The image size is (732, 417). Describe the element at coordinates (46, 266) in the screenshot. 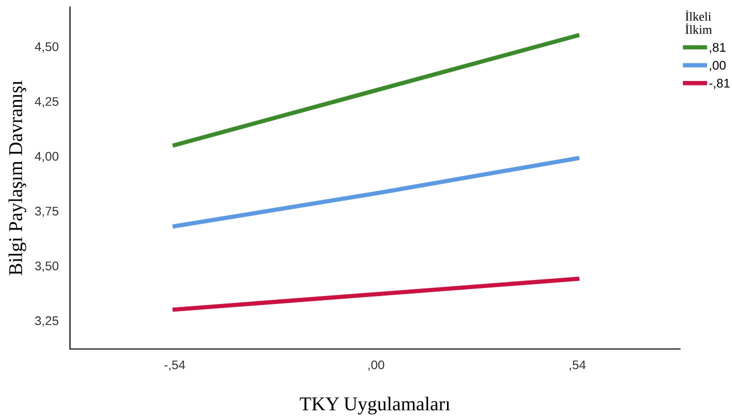

I see `y-tick-label: 3,50` at that location.